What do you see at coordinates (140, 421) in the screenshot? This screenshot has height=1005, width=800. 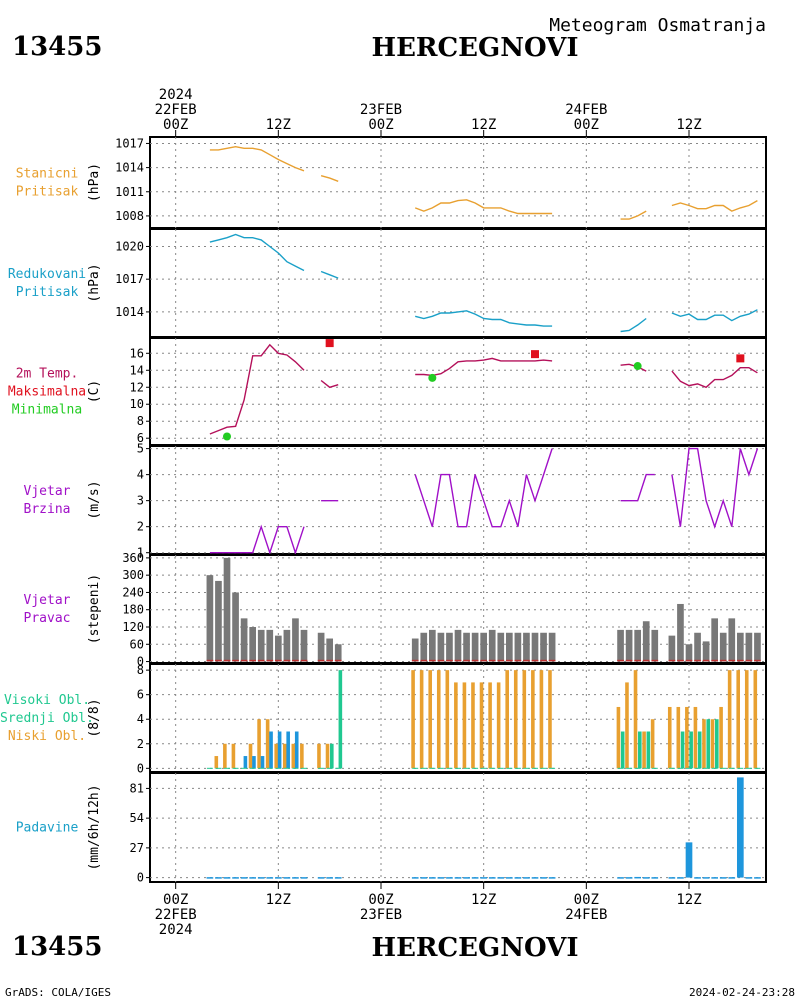 I see `y-tick-label: 8` at bounding box center [140, 421].